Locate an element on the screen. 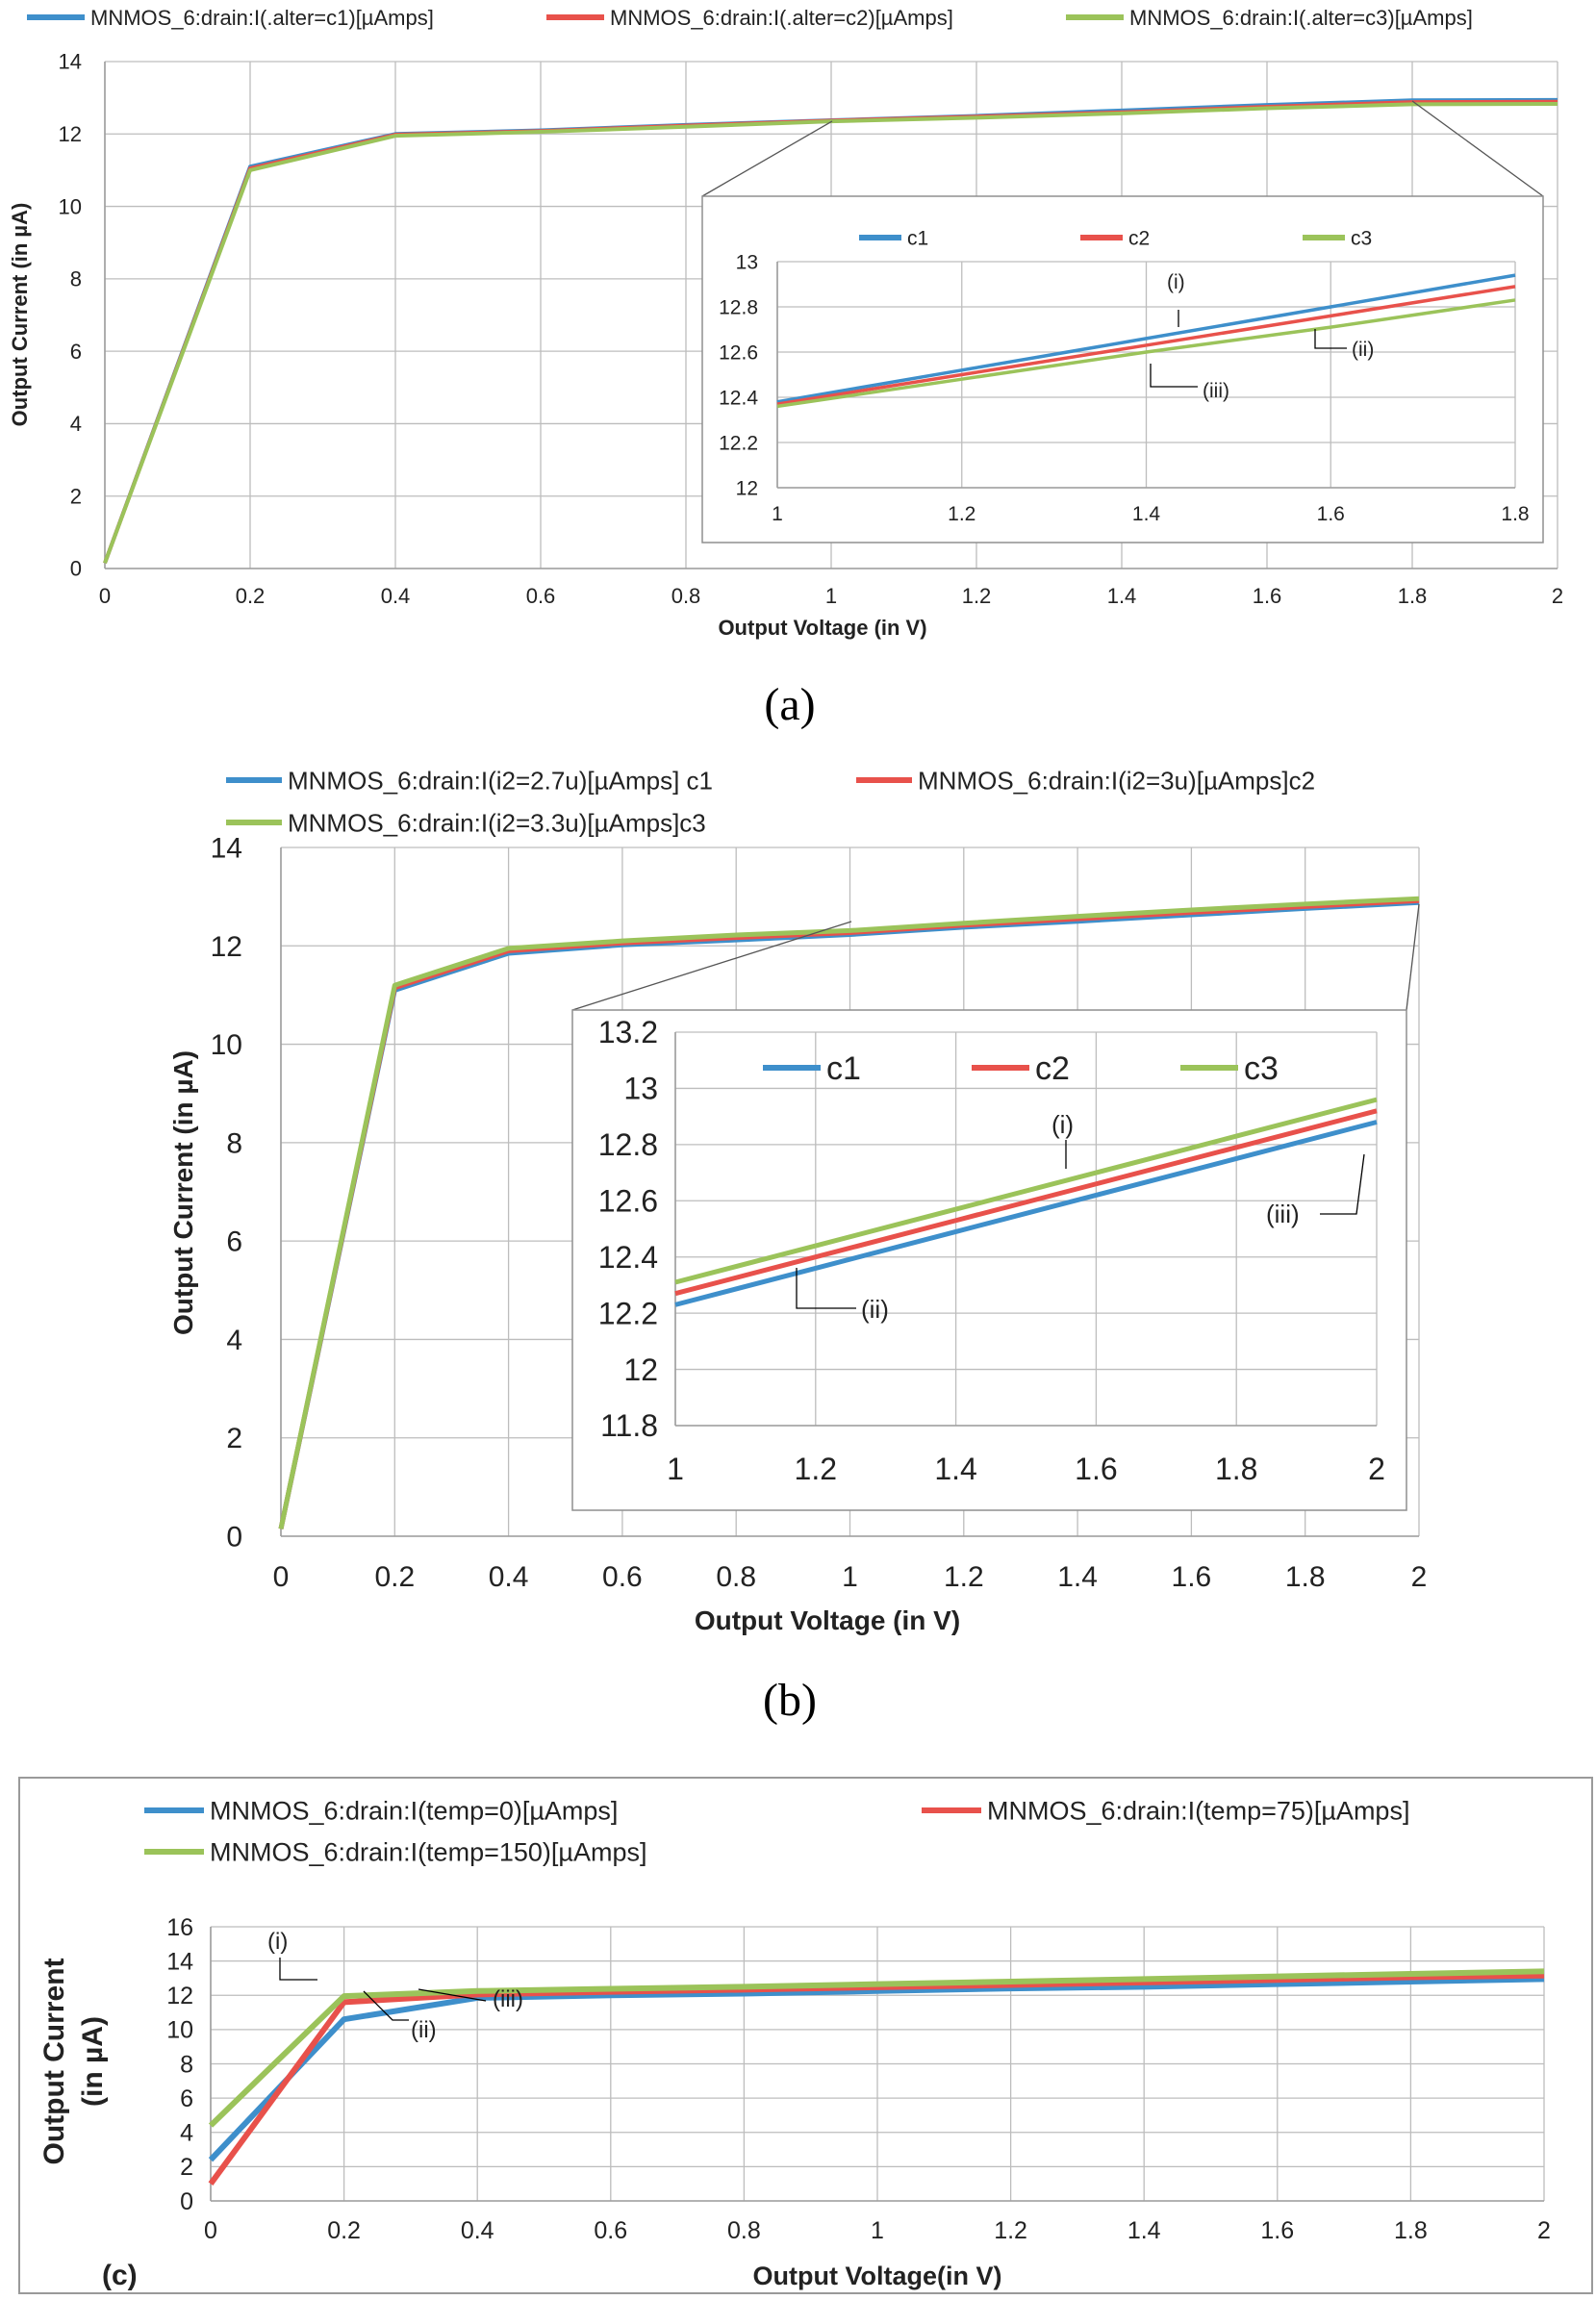 Image resolution: width=1596 pixels, height=2300 pixels. annotation-label: (iii) is located at coordinates (1283, 1214).